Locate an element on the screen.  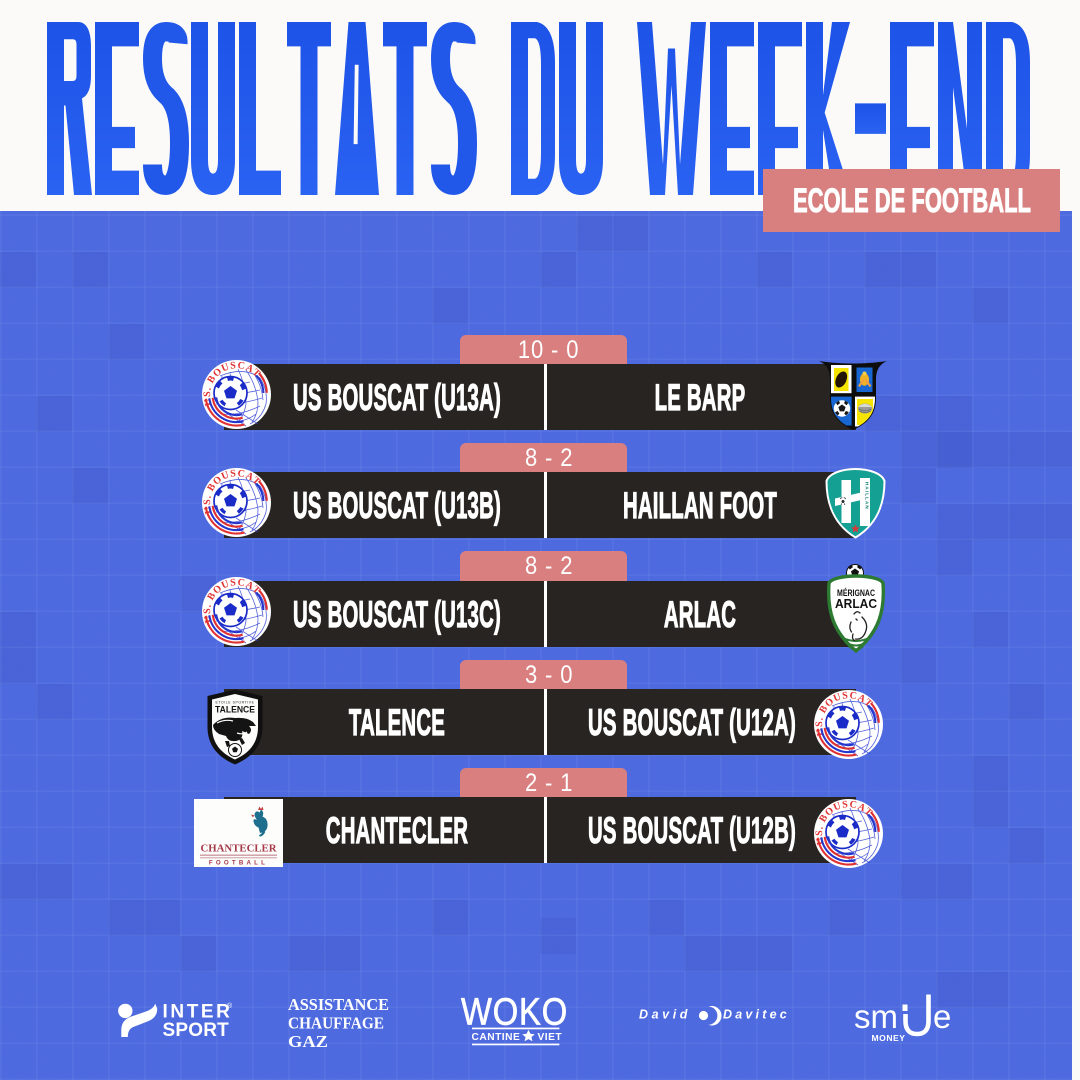
svg-text: e is located at coordinates (942, 1016).